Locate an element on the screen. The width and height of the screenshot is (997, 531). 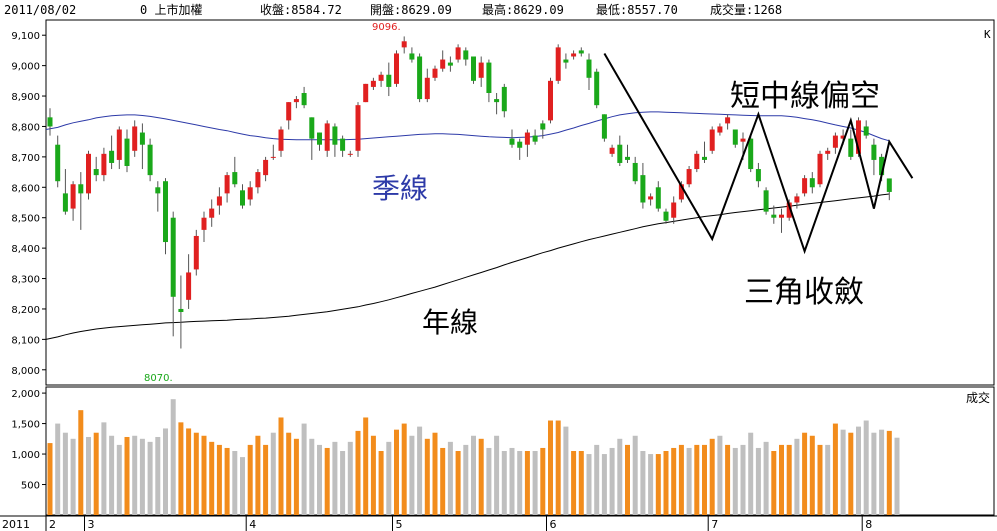
price-tick-label: 8,800 is located at coordinates (25, 127).